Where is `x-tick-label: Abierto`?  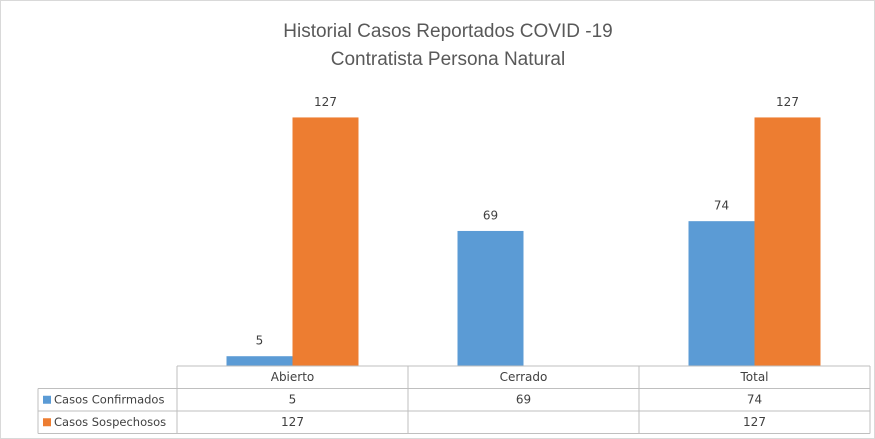 x-tick-label: Abierto is located at coordinates (293, 377).